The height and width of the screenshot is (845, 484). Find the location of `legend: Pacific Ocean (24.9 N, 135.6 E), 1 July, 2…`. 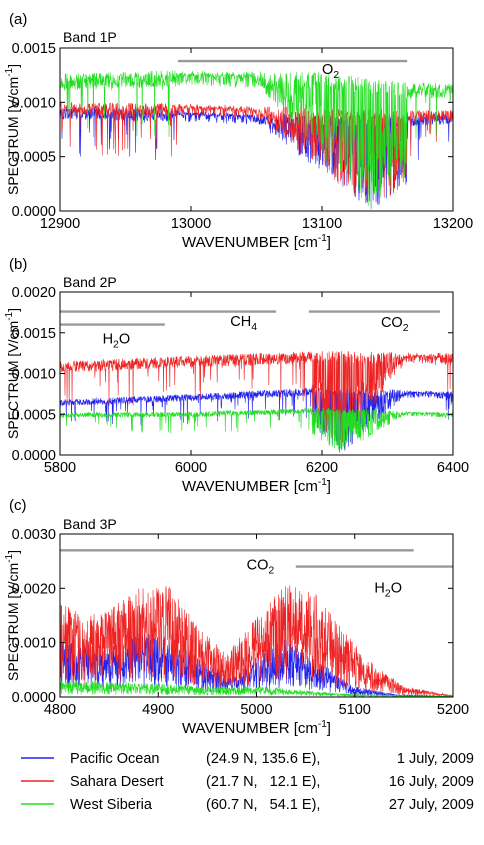

legend: Pacific Ocean (24.9 N, 135.6 E), 1 July, 2… is located at coordinates (247, 782).